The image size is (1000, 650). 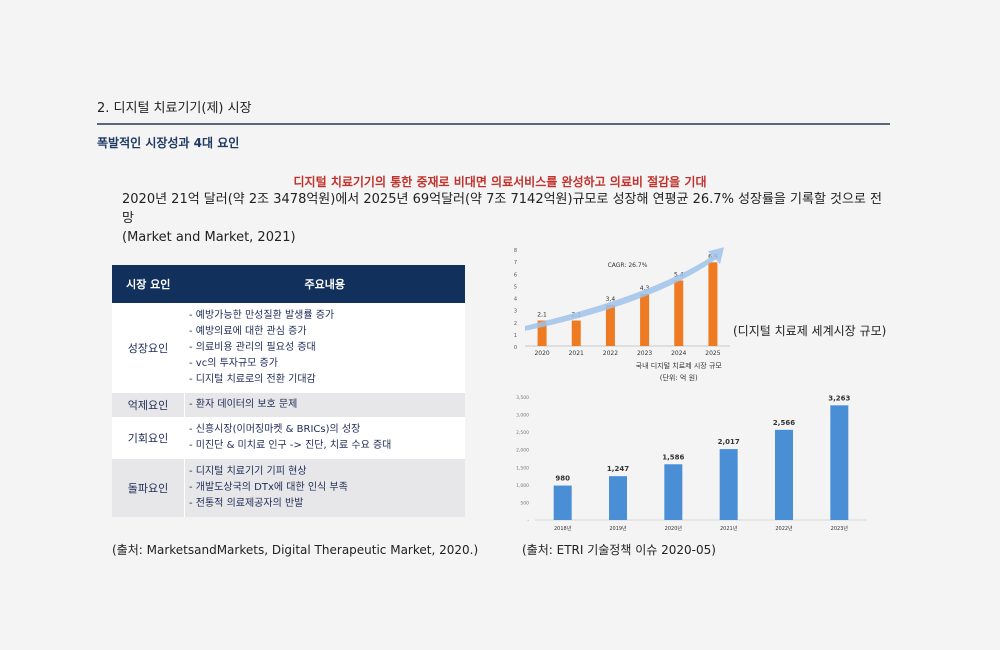 I want to click on y-tick-label: 2,000, so click(x=522, y=451).